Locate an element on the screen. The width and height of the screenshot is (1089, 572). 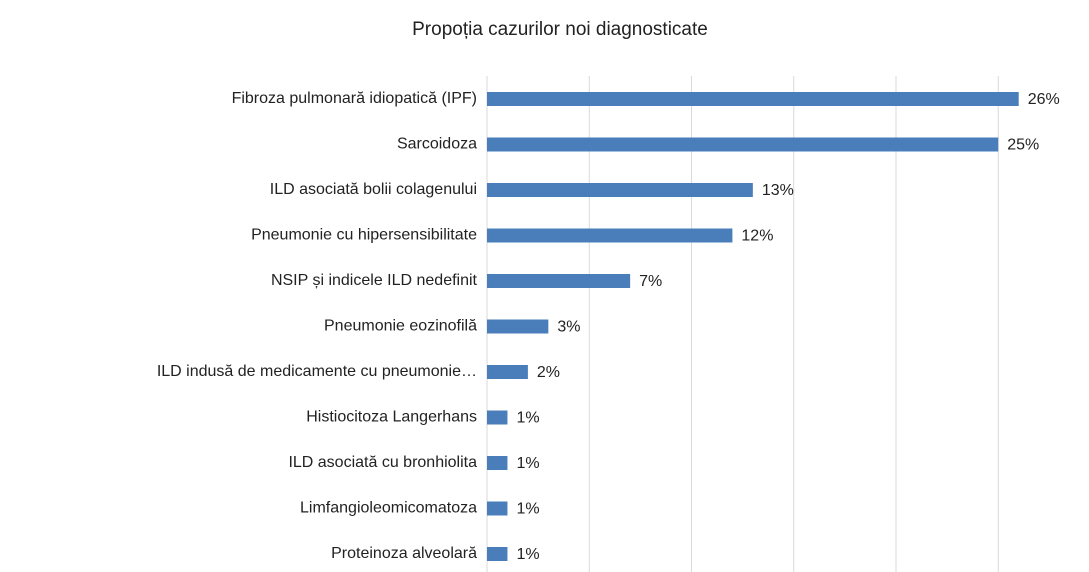
value-label: 7% is located at coordinates (650, 281).